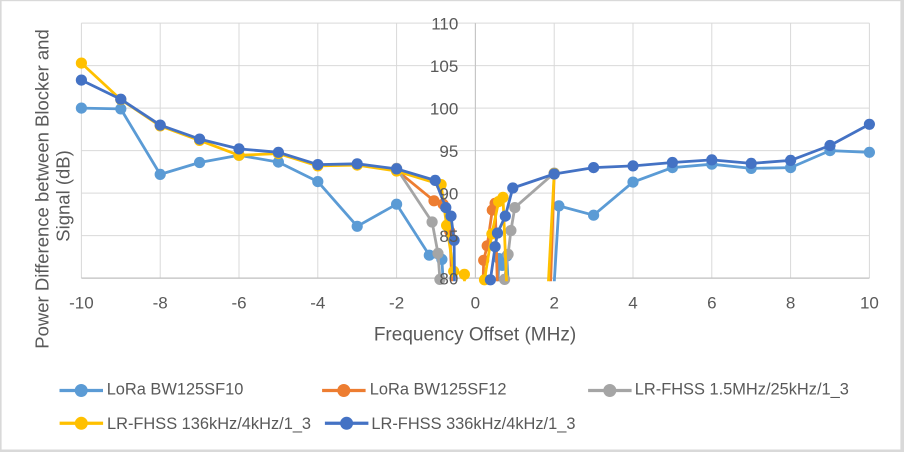  What do you see at coordinates (160, 303) in the screenshot?
I see `svg-text: -8` at bounding box center [160, 303].